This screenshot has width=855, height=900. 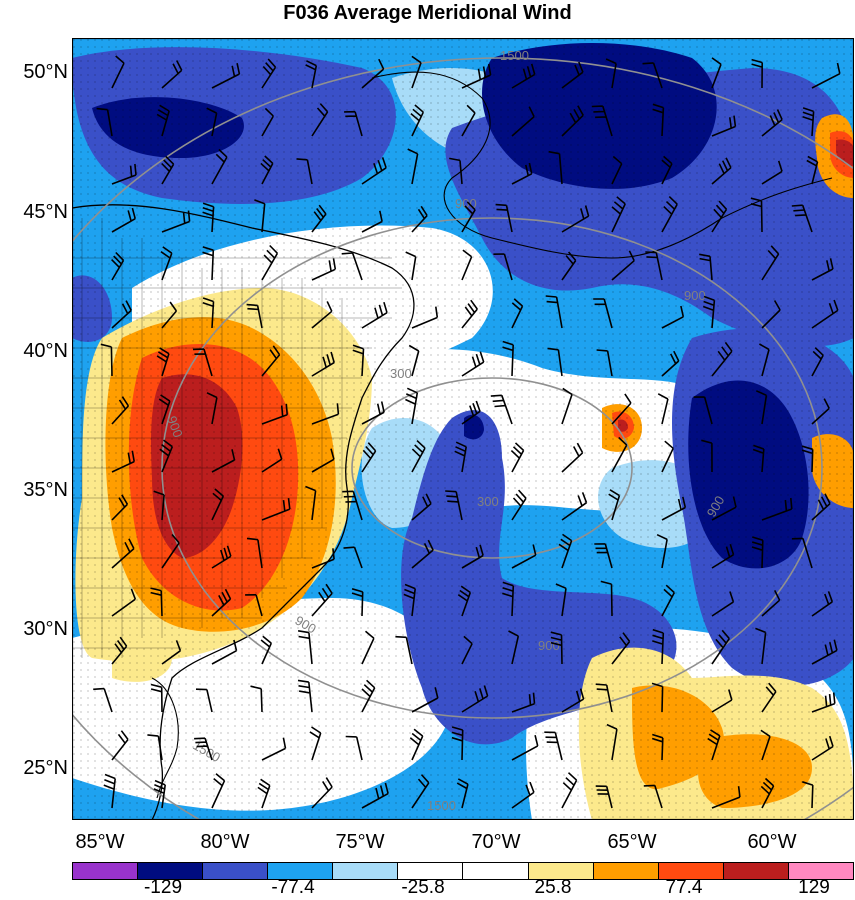 What do you see at coordinates (514, 55) in the screenshot?
I see `contour-label: 1500` at bounding box center [514, 55].